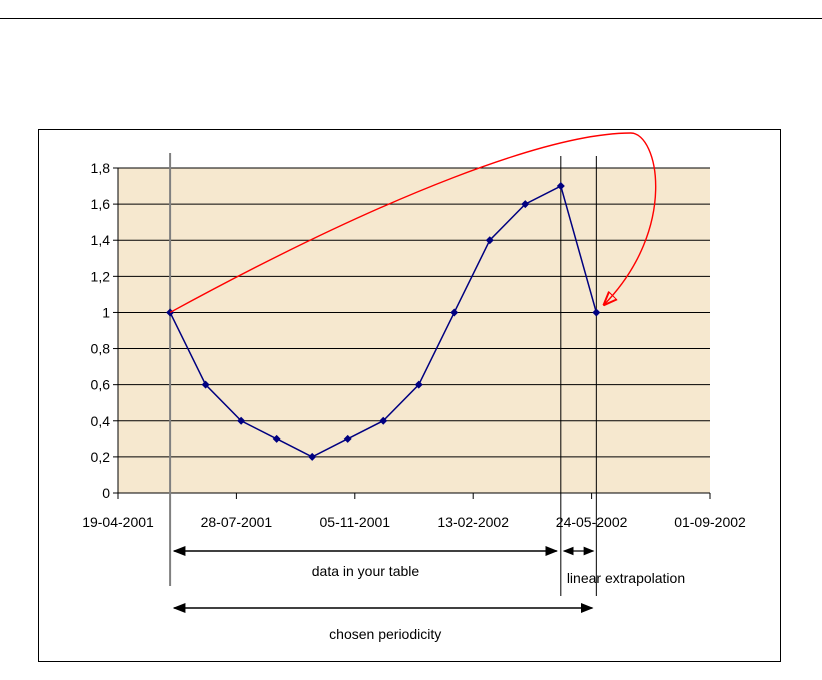 This screenshot has height=680, width=822. Describe the element at coordinates (626, 578) in the screenshot. I see `extrapolation-label: linear extrapolation` at that location.